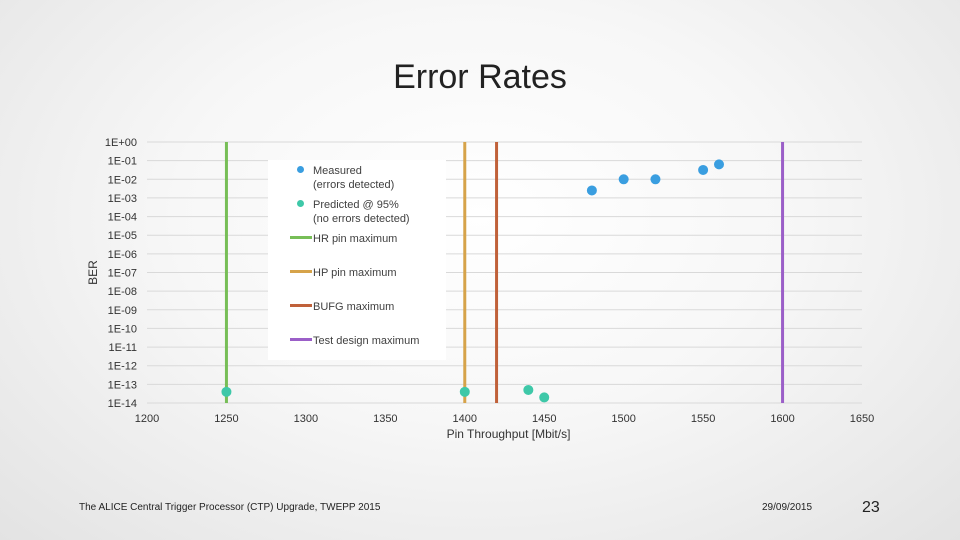 Image resolution: width=960 pixels, height=540 pixels. Describe the element at coordinates (93, 272) in the screenshot. I see `y-axis-label: BER` at that location.